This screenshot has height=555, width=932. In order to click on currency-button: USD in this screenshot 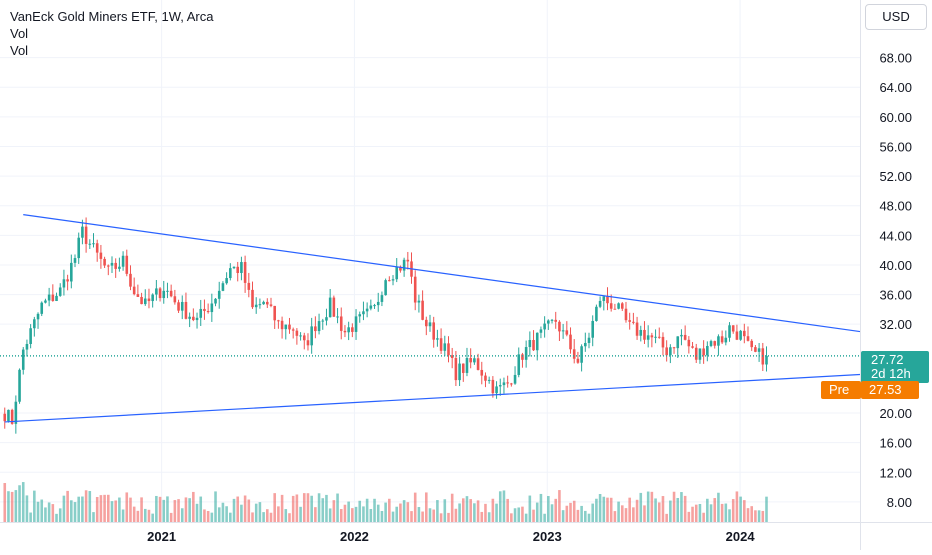, I will do `click(896, 17)`.